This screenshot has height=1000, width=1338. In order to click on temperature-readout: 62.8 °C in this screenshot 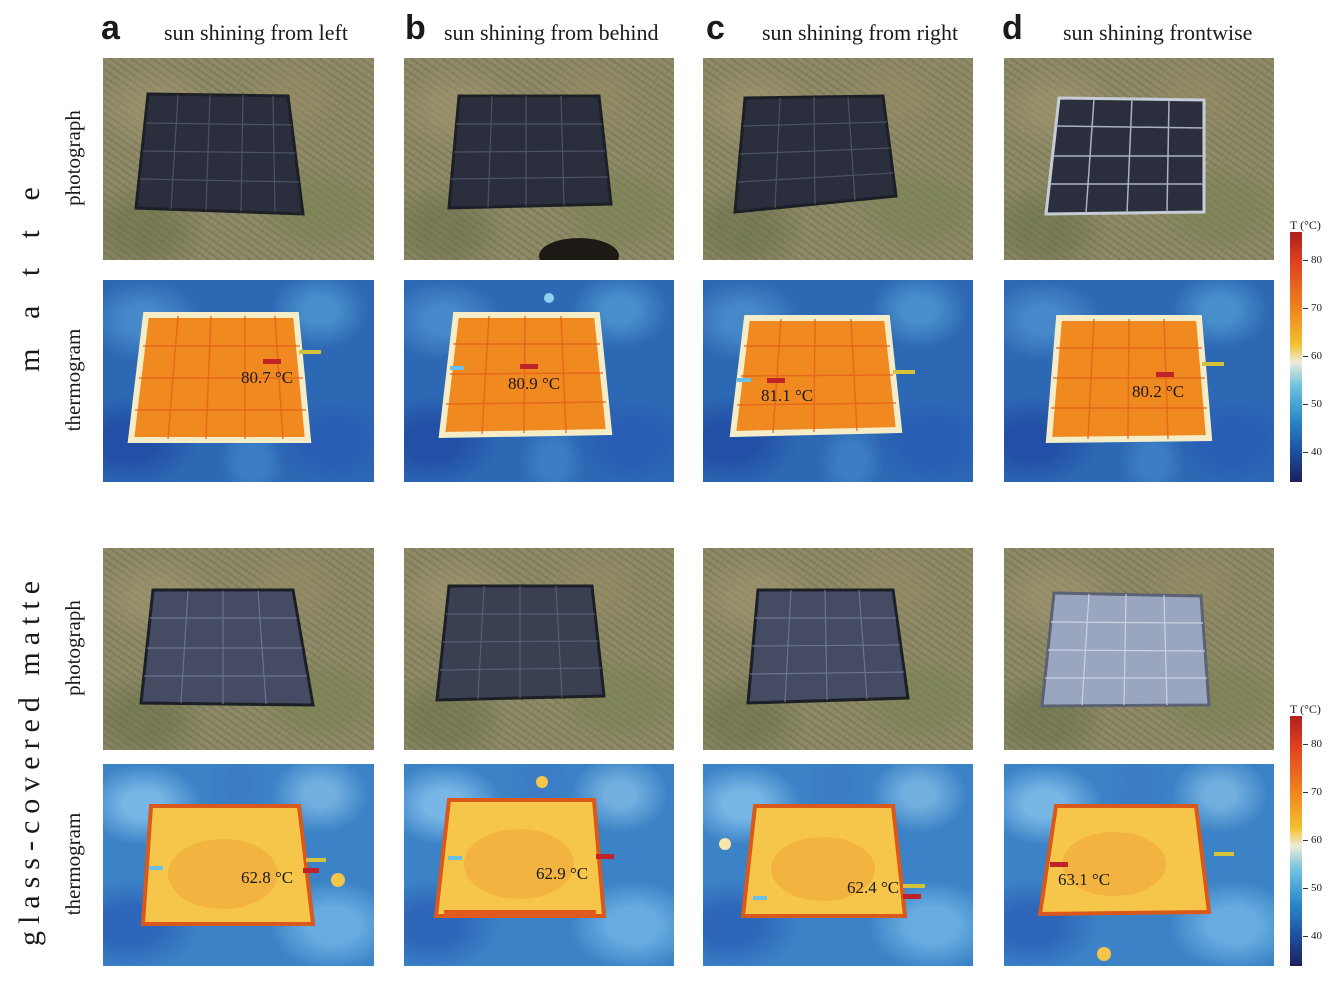, I will do `click(267, 877)`.